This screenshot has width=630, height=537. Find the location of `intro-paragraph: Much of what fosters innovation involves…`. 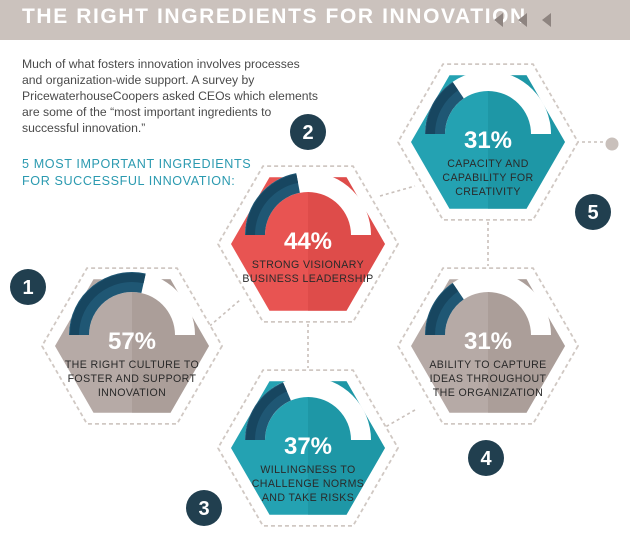

intro-paragraph: Much of what fosters innovation involves… is located at coordinates (172, 96).